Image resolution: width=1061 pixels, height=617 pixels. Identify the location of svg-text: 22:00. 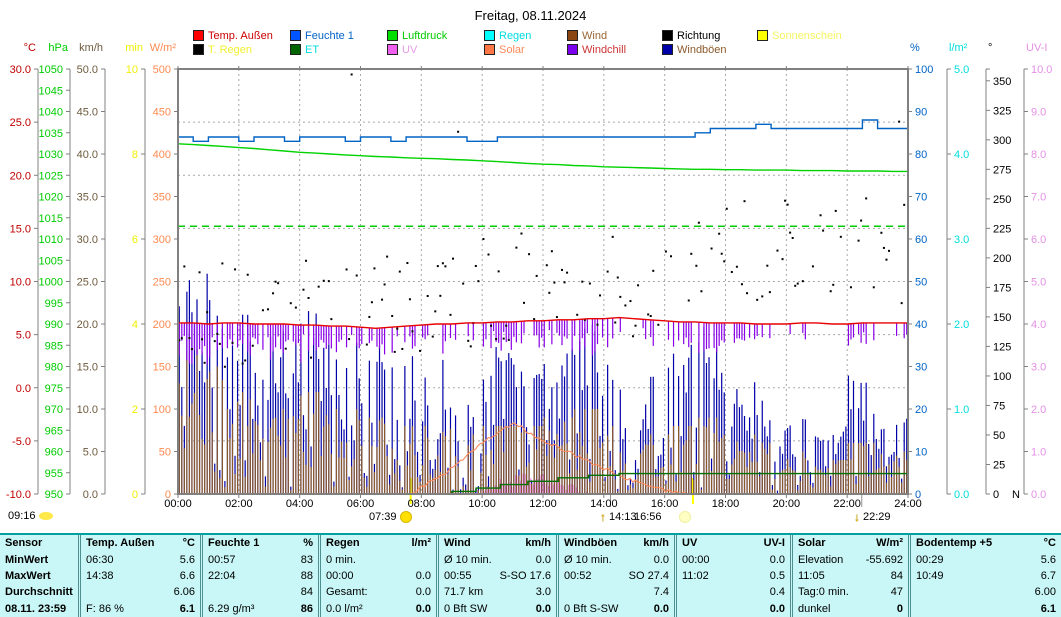
(847, 504).